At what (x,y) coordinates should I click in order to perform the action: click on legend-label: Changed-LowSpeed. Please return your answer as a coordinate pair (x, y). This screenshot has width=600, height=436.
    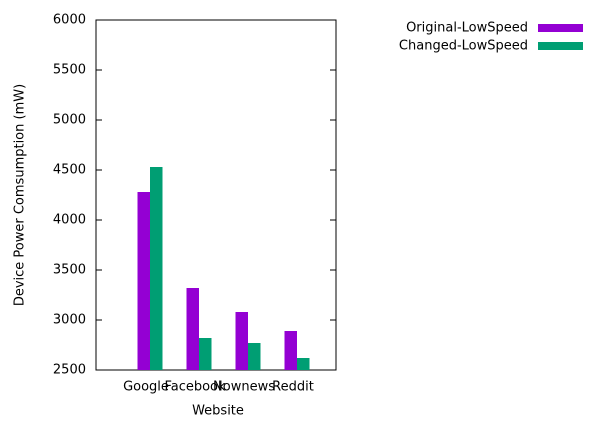
    Looking at the image, I should click on (463, 46).